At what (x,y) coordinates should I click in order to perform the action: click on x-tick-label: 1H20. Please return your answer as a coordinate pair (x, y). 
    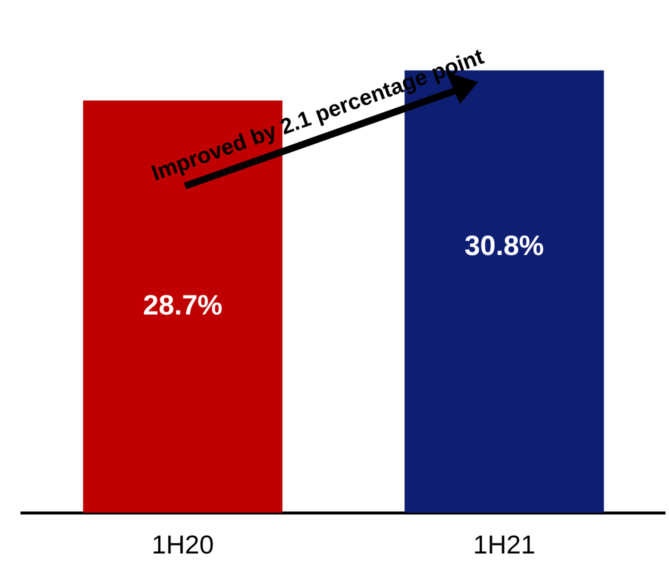
    Looking at the image, I should click on (183, 545).